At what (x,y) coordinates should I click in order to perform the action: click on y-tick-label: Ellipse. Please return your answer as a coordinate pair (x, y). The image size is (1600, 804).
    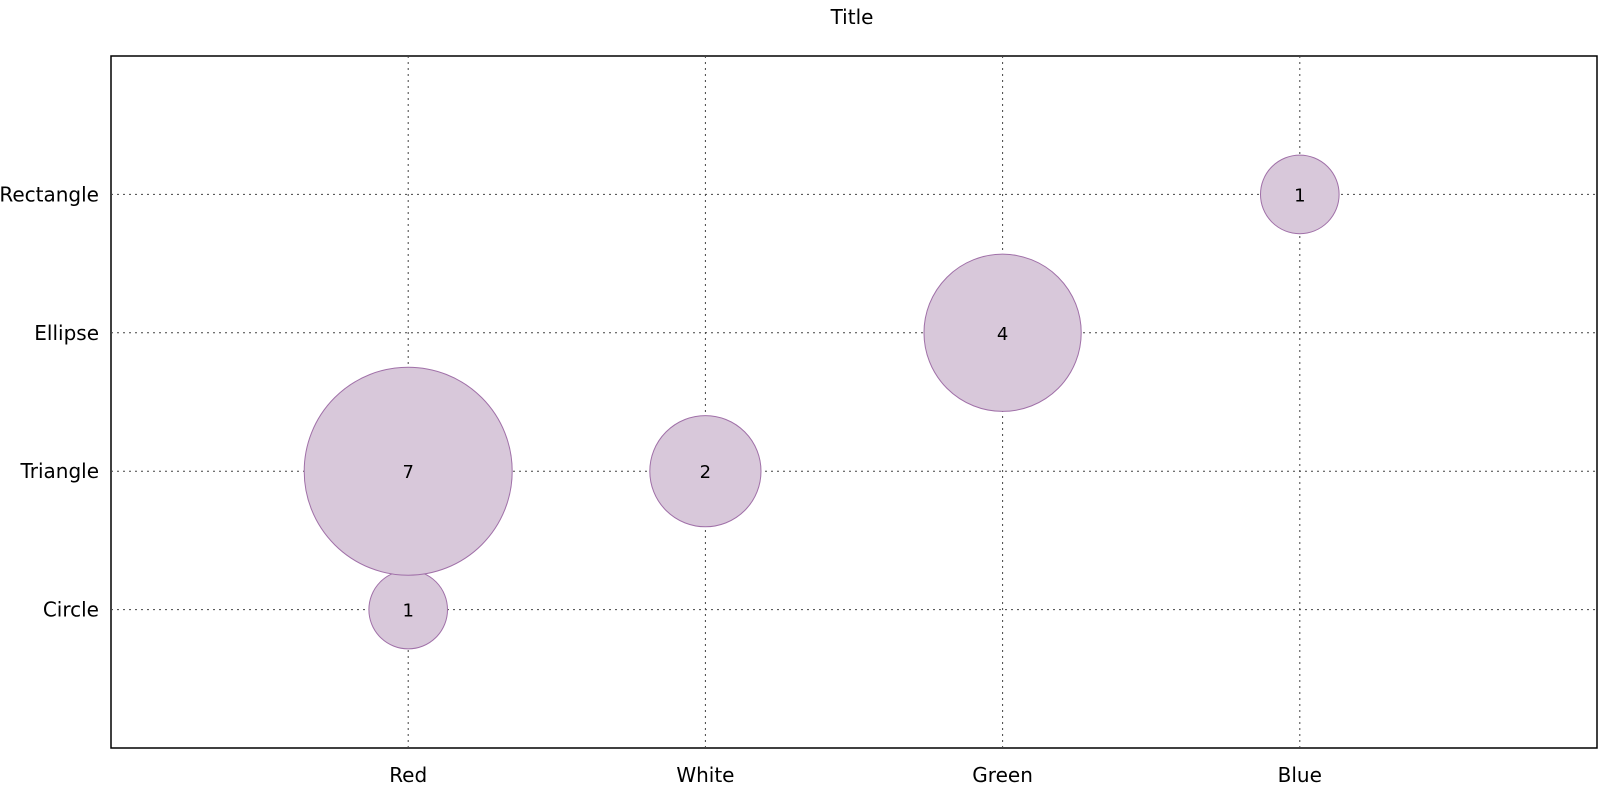
    Looking at the image, I should click on (66, 333).